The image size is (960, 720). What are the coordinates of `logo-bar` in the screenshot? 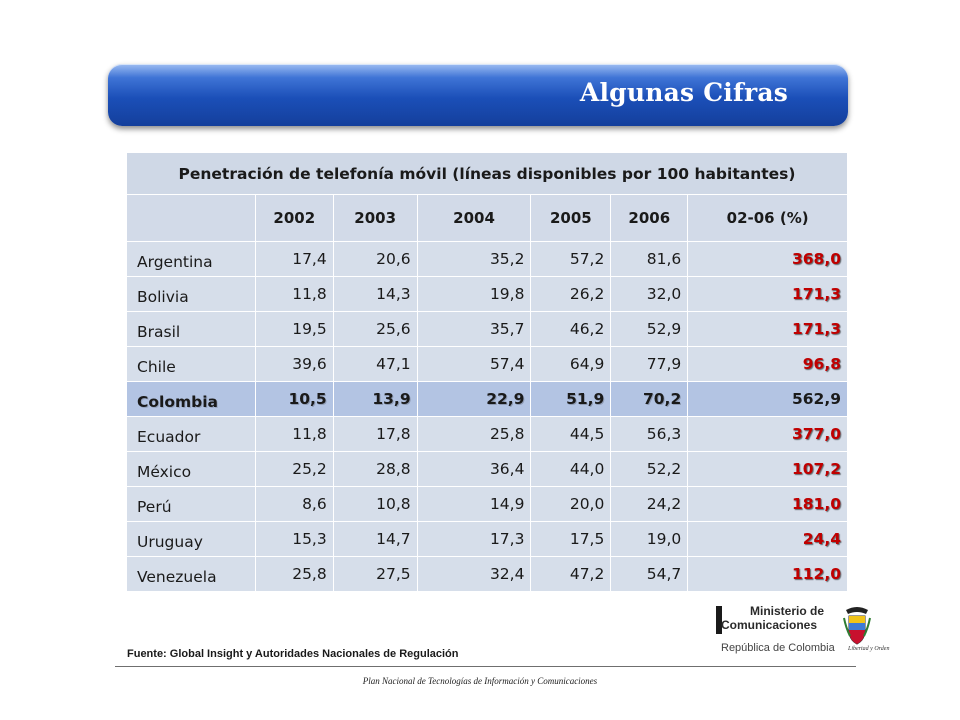 It's located at (719, 620).